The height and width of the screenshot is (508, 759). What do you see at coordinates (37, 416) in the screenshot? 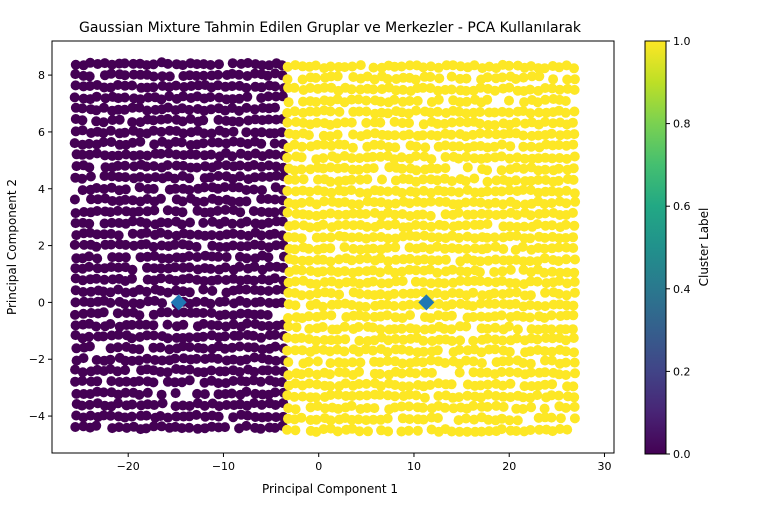
I see `y-tick-label: −4` at bounding box center [37, 416].